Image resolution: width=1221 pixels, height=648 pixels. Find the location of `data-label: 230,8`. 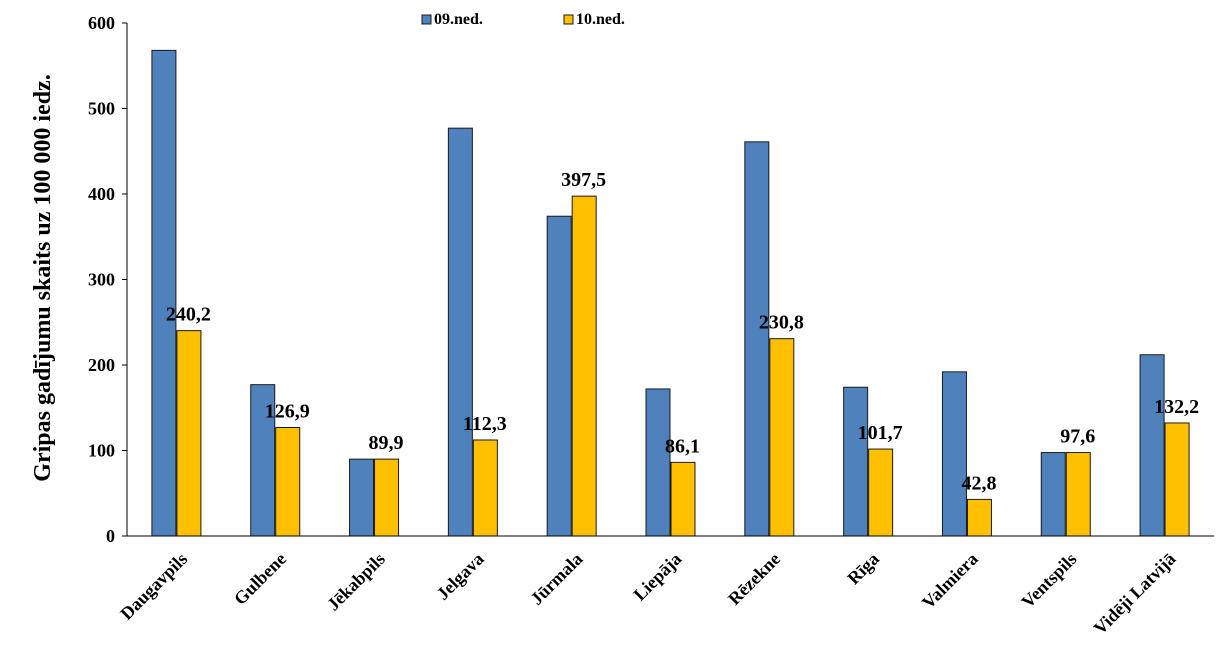

data-label: 230,8 is located at coordinates (781, 323).